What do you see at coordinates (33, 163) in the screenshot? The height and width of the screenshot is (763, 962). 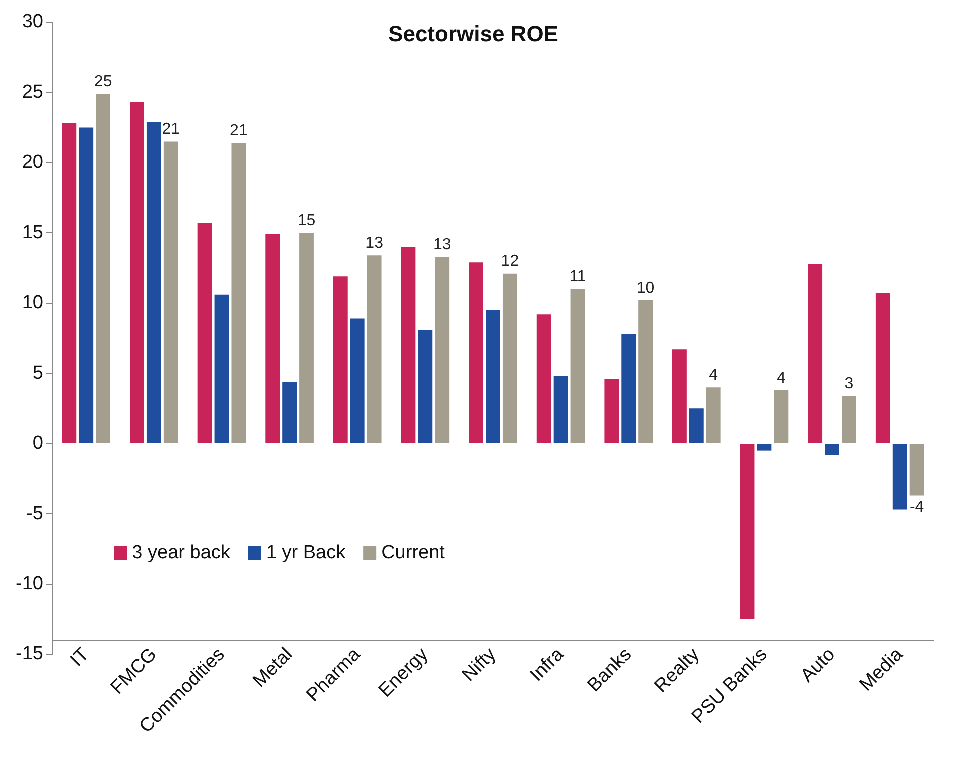 I see `y-tick-label: 20` at bounding box center [33, 163].